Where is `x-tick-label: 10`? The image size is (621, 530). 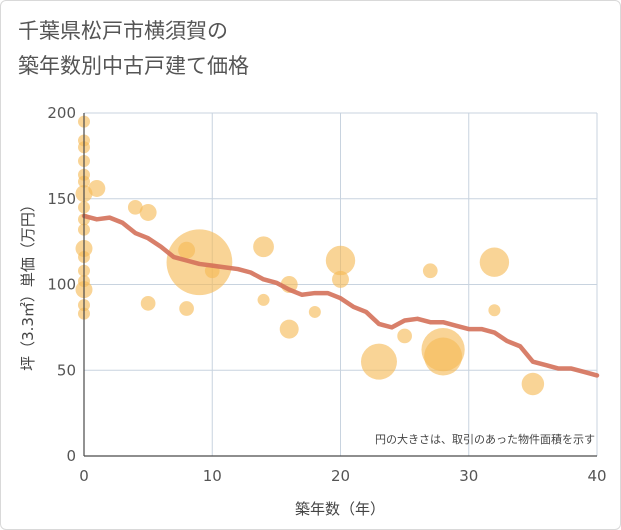 x-tick-label: 10 is located at coordinates (212, 476).